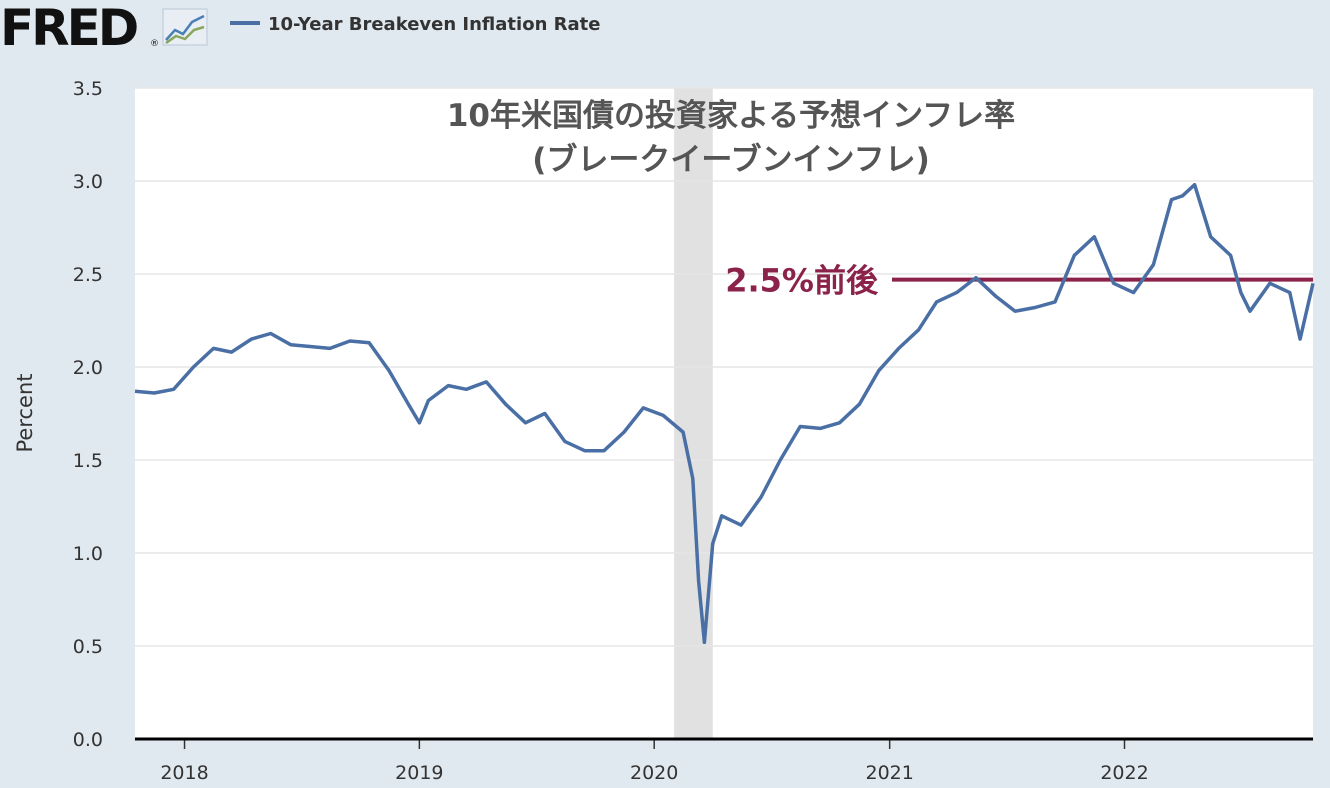 The width and height of the screenshot is (1330, 788). I want to click on line-chart-icon, so click(185, 27).